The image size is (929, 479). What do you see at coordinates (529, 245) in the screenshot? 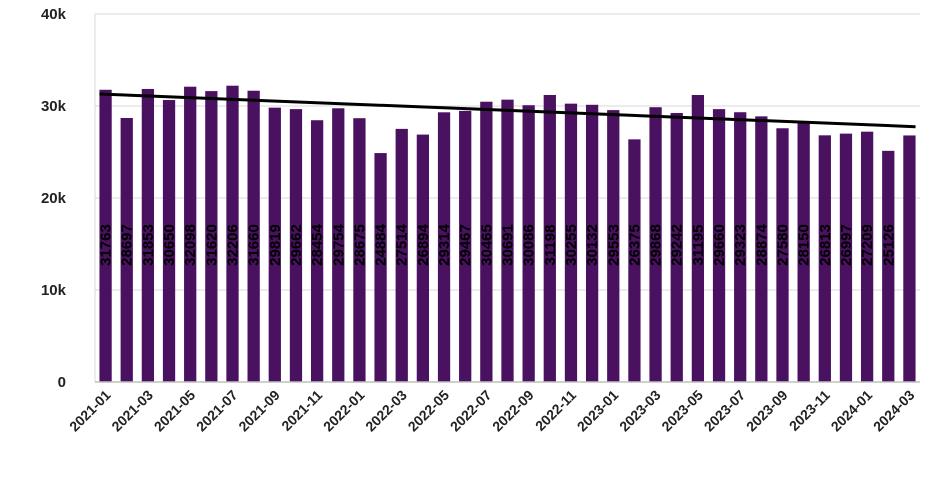
I see `data-label: 30086` at bounding box center [529, 245].